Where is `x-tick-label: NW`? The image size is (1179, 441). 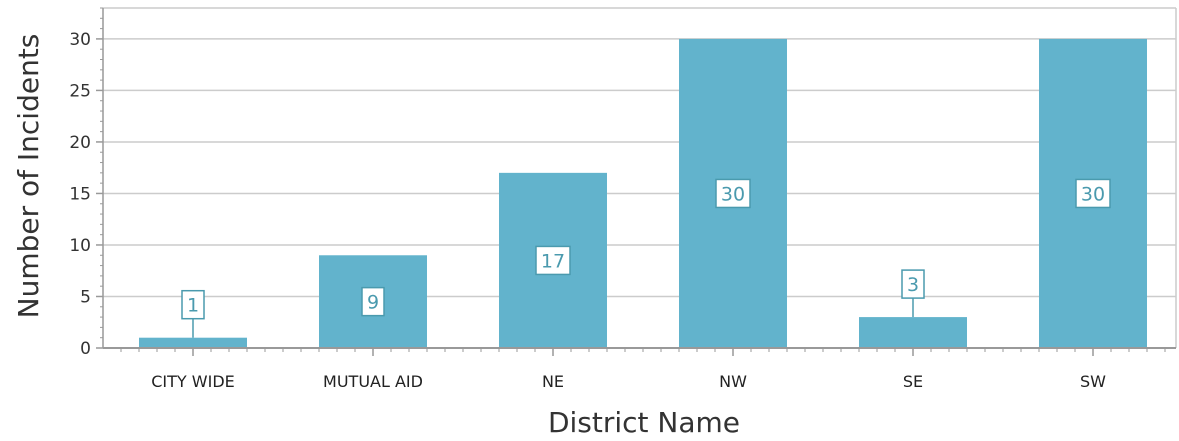 x-tick-label: NW is located at coordinates (733, 381).